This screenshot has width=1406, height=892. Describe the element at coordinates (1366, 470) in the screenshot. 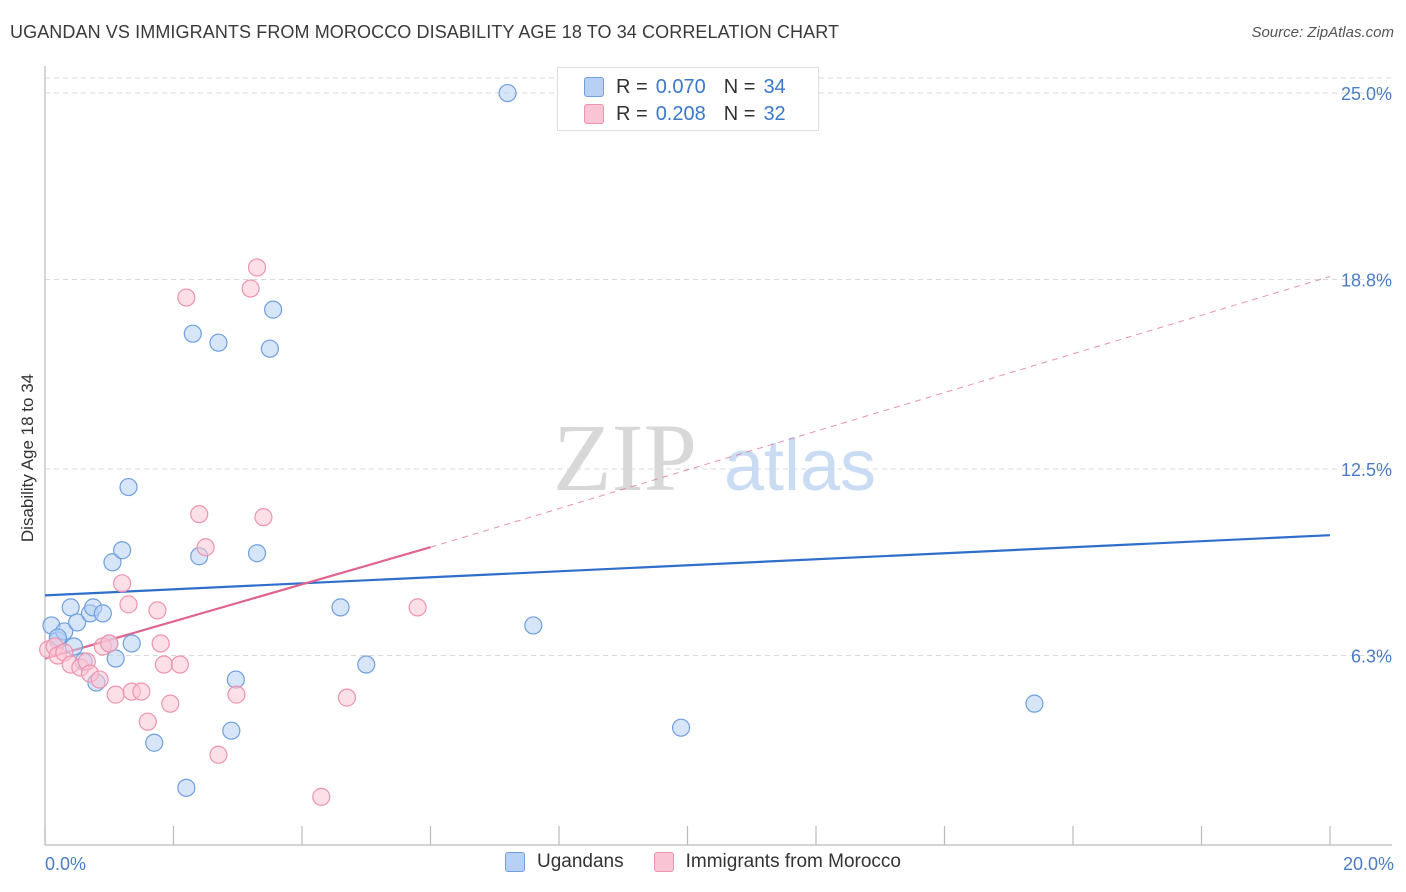

I see `y-tick-label: 12.5%` at that location.